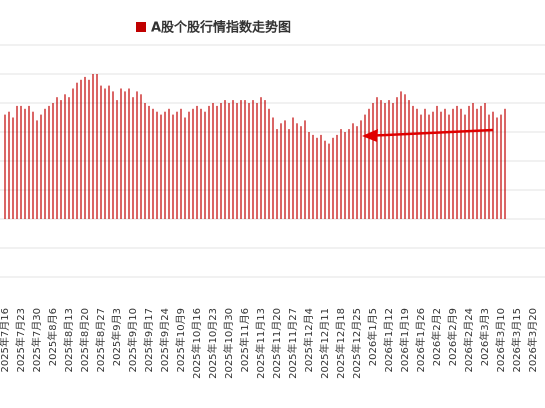 The image size is (545, 408). What do you see at coordinates (452, 337) in the screenshot?
I see `x-tick-label: 2026年2月9` at bounding box center [452, 337].